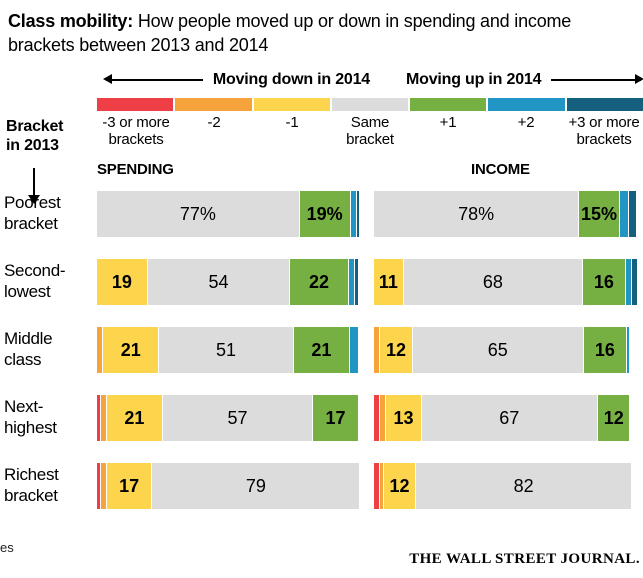  Describe the element at coordinates (121, 281) in the screenshot. I see `segment-value: 19` at that location.